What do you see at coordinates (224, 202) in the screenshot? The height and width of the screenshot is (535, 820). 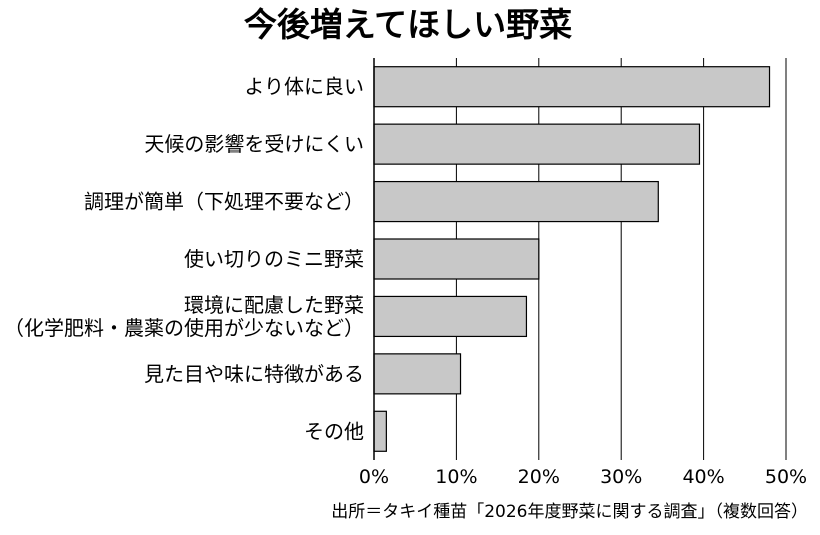 I see `category-label: 調理が簡単（下処理不要など）` at bounding box center [224, 202].